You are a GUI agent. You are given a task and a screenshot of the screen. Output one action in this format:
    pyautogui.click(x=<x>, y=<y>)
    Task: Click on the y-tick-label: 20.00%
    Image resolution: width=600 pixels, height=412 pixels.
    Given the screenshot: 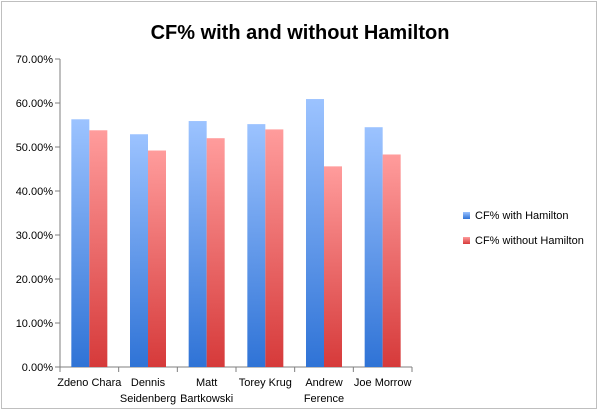 What is the action you would take?
    pyautogui.click(x=35, y=280)
    